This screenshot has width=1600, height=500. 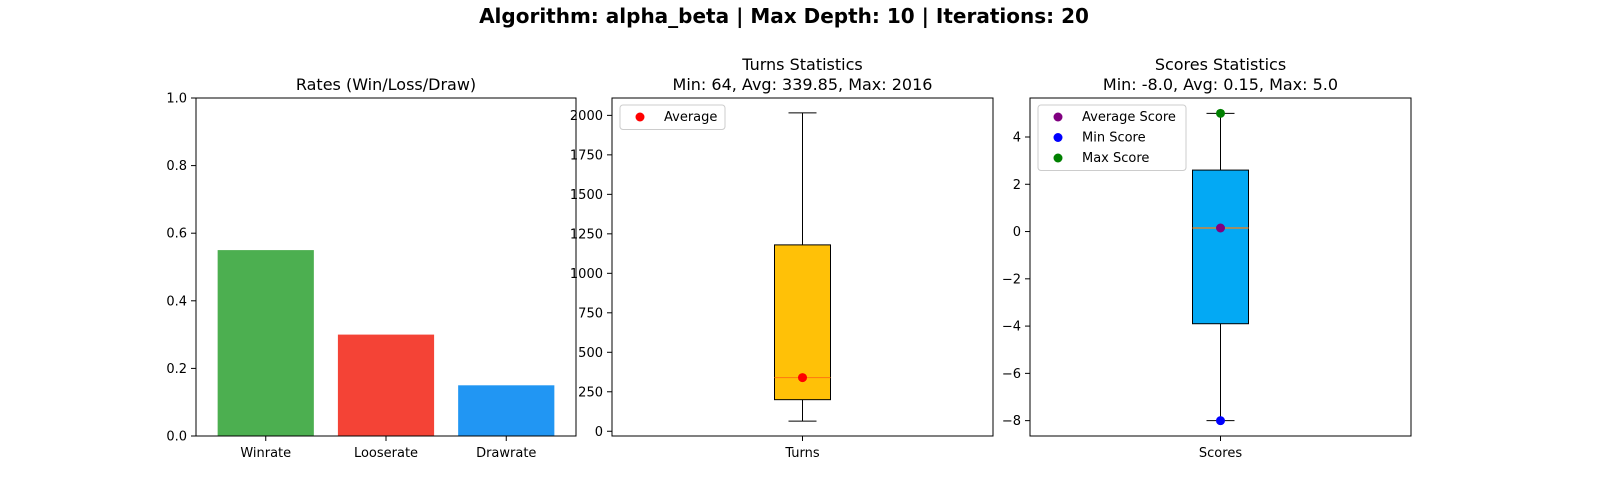 What do you see at coordinates (386, 84) in the screenshot?
I see `rates-title: Rates (Win/Loss/Draw)` at bounding box center [386, 84].